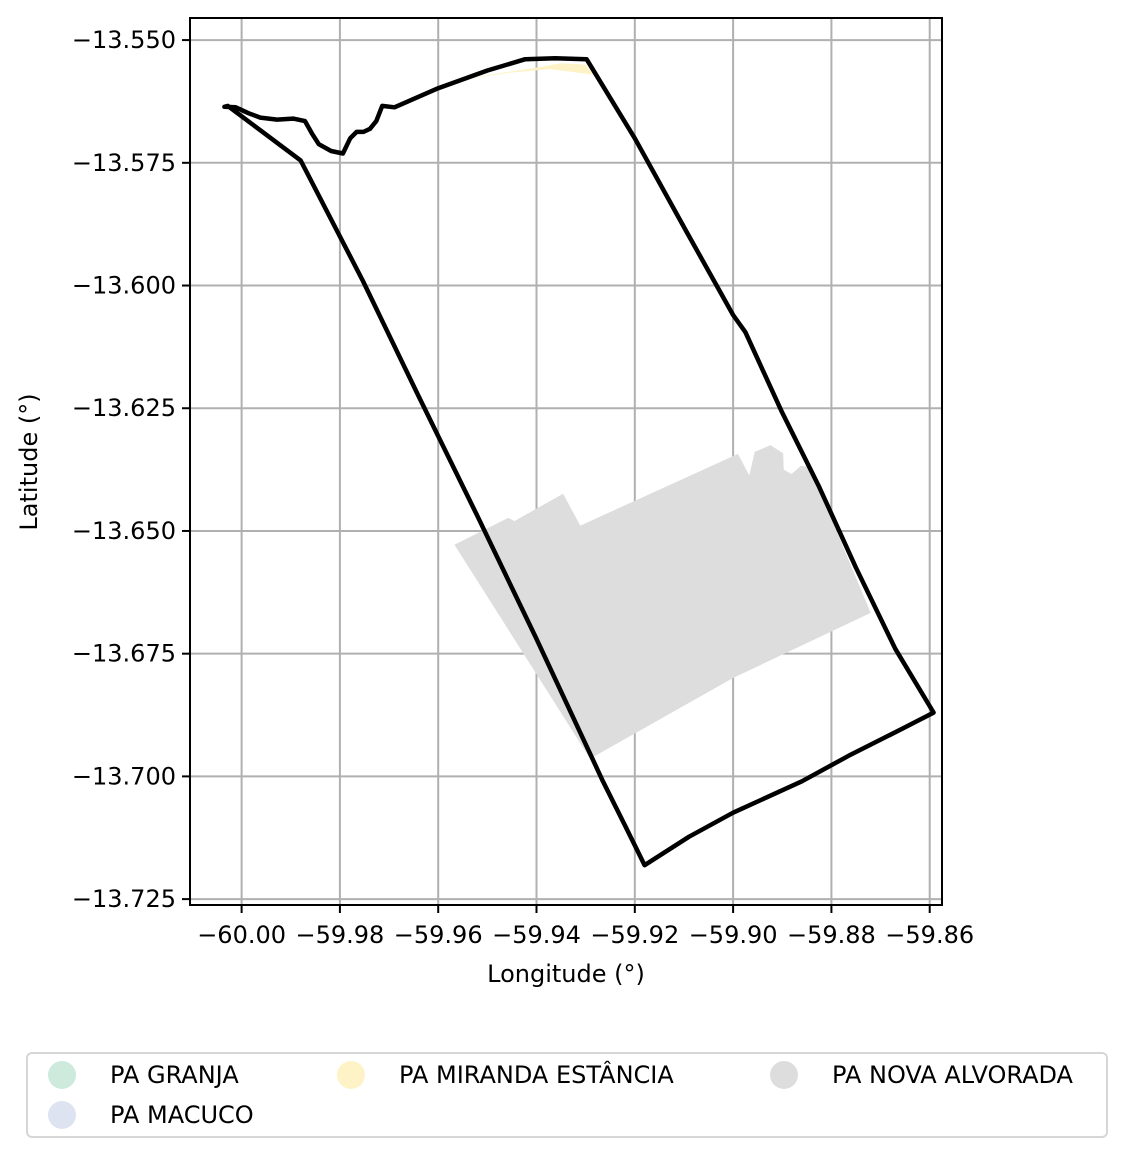 The image size is (1128, 1158). Describe the element at coordinates (124, 40) in the screenshot. I see `y-tick-label: −13.550` at that location.